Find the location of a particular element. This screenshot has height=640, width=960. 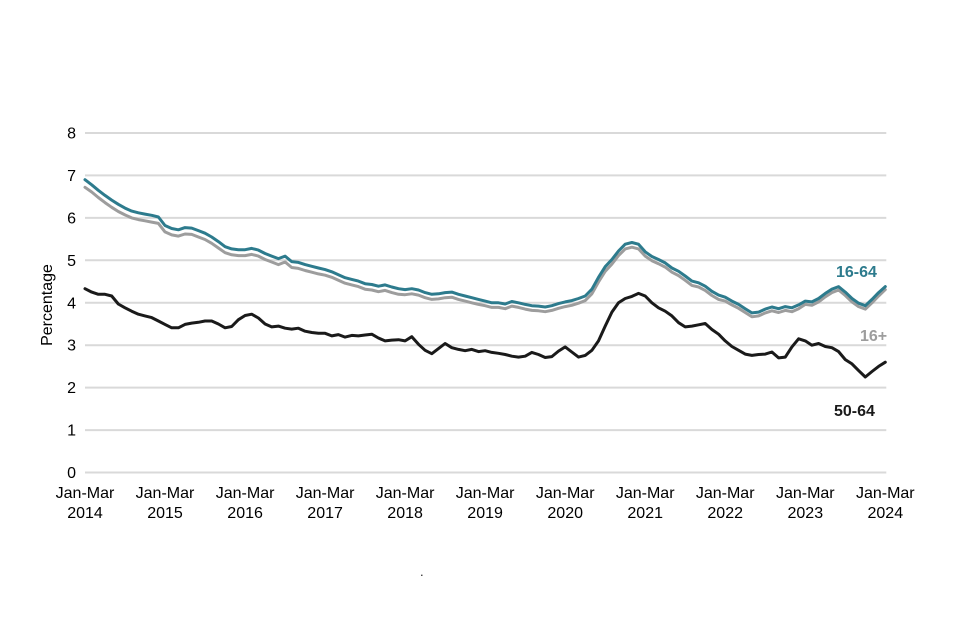

y-tick-label: 7 is located at coordinates (71, 176).